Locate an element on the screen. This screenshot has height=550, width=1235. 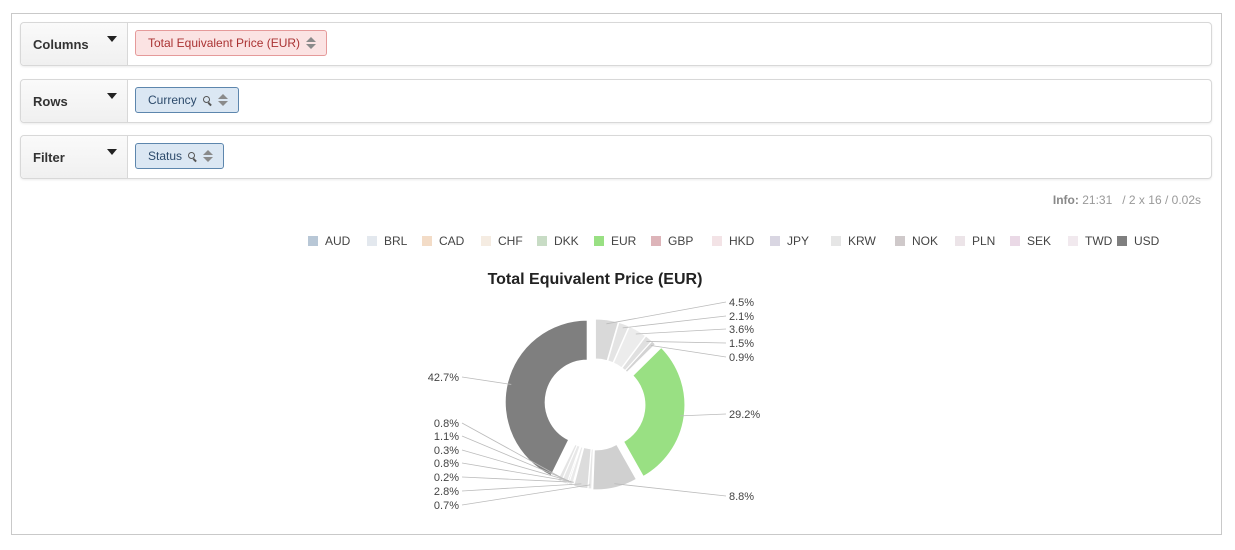
slice-label: 0.2% is located at coordinates (446, 478).